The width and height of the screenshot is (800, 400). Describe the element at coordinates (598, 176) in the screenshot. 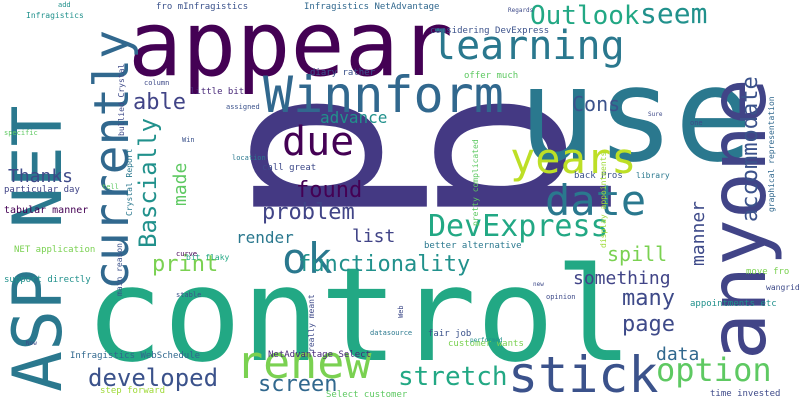

I see `cloud-word: back Pros` at that location.